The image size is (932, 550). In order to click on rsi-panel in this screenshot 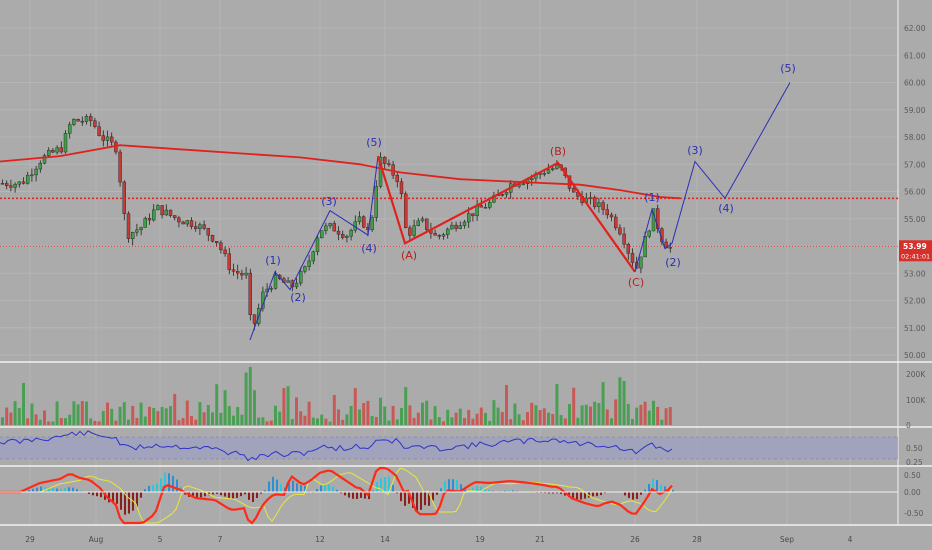, I will do `click(449, 446)`.